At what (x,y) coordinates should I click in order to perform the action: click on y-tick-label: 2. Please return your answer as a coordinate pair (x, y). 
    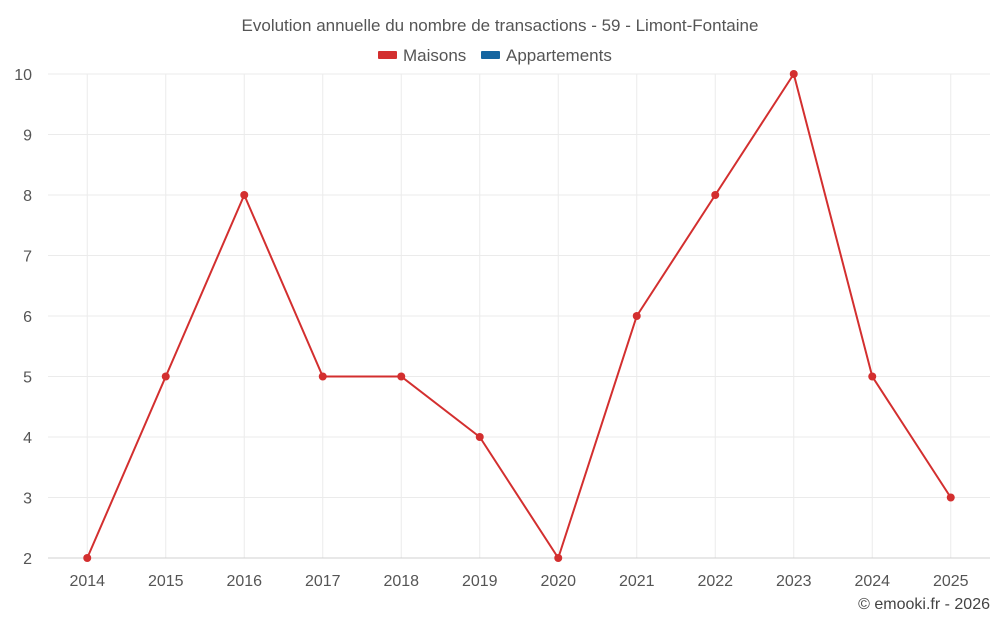
    Looking at the image, I should click on (27, 559).